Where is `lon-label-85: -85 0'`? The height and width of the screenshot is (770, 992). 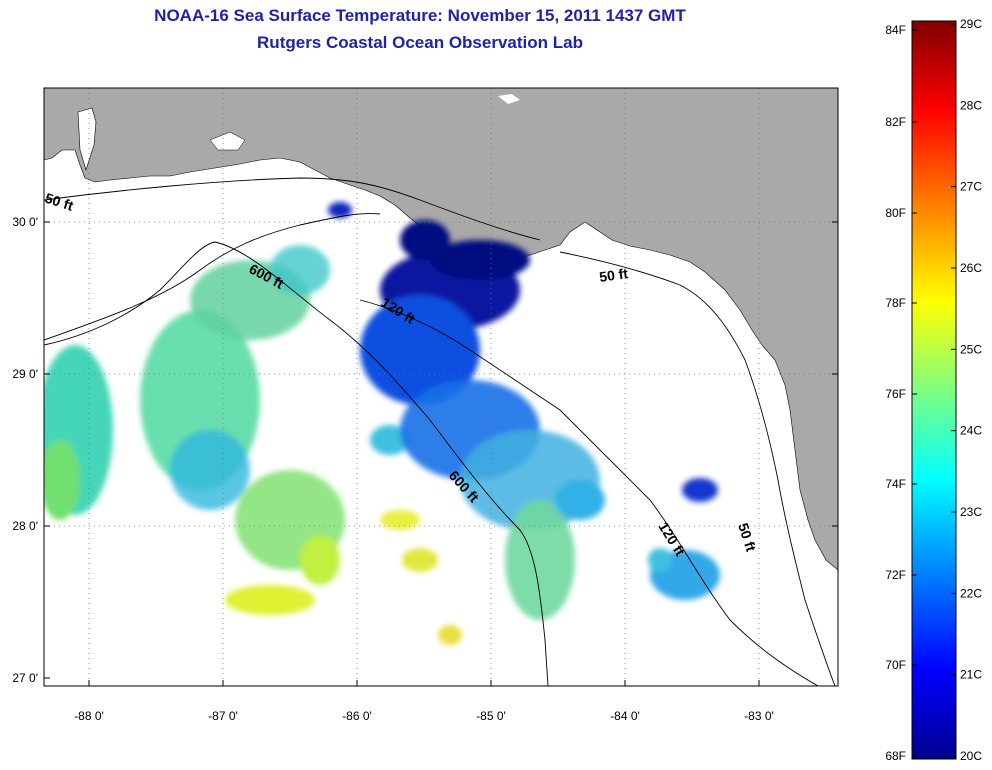 lon-label-85: -85 0' is located at coordinates (491, 716).